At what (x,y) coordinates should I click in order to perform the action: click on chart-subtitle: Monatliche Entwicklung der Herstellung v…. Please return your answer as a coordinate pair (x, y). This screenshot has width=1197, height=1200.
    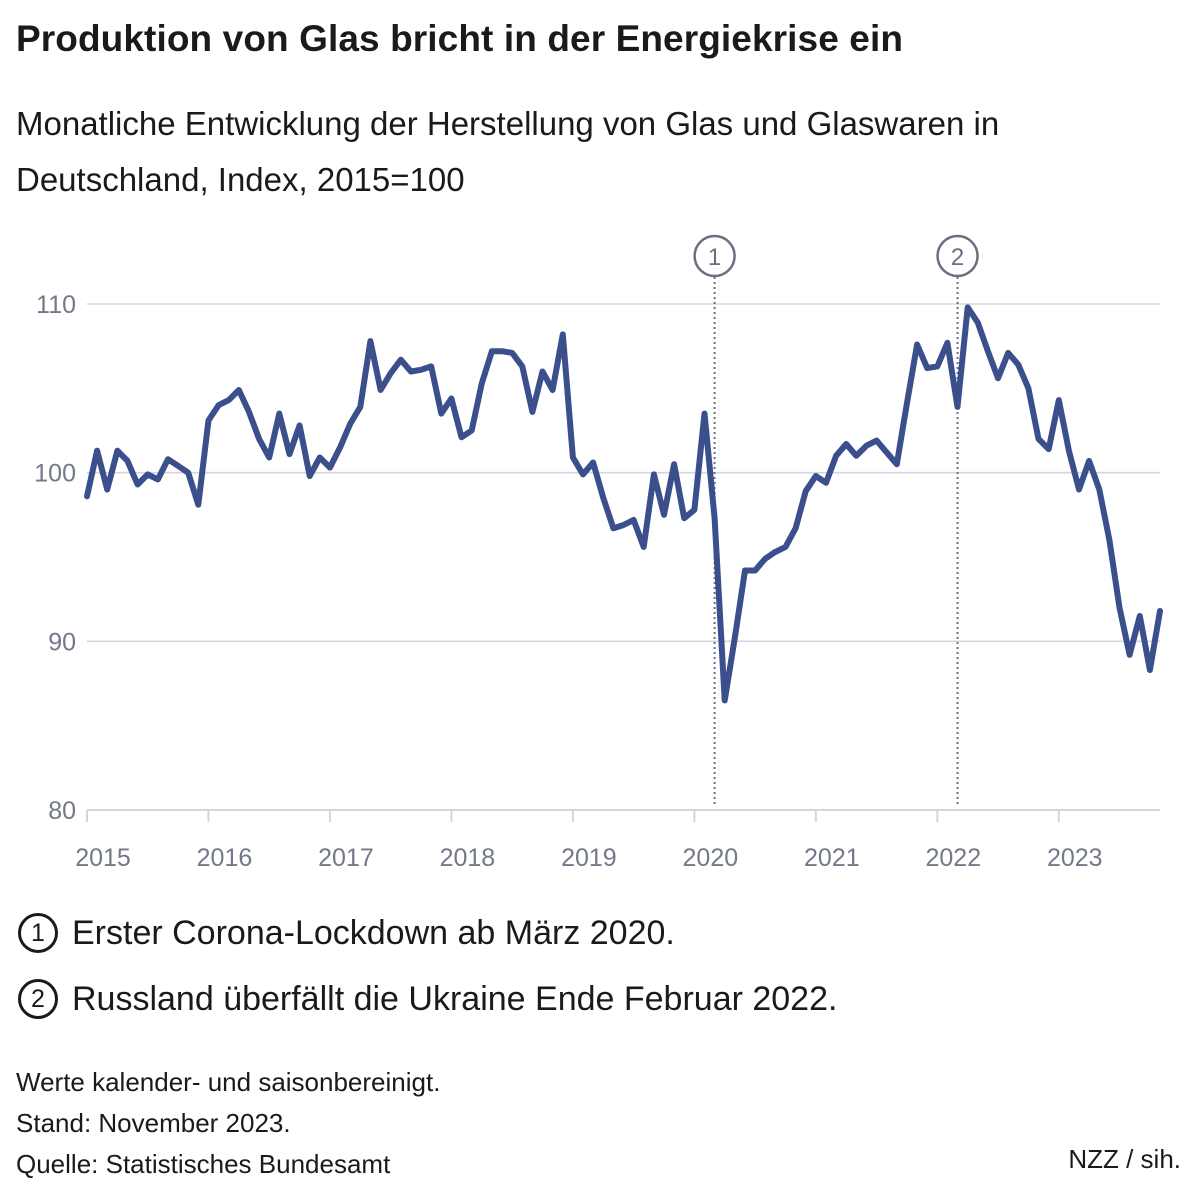
    Looking at the image, I should click on (508, 151).